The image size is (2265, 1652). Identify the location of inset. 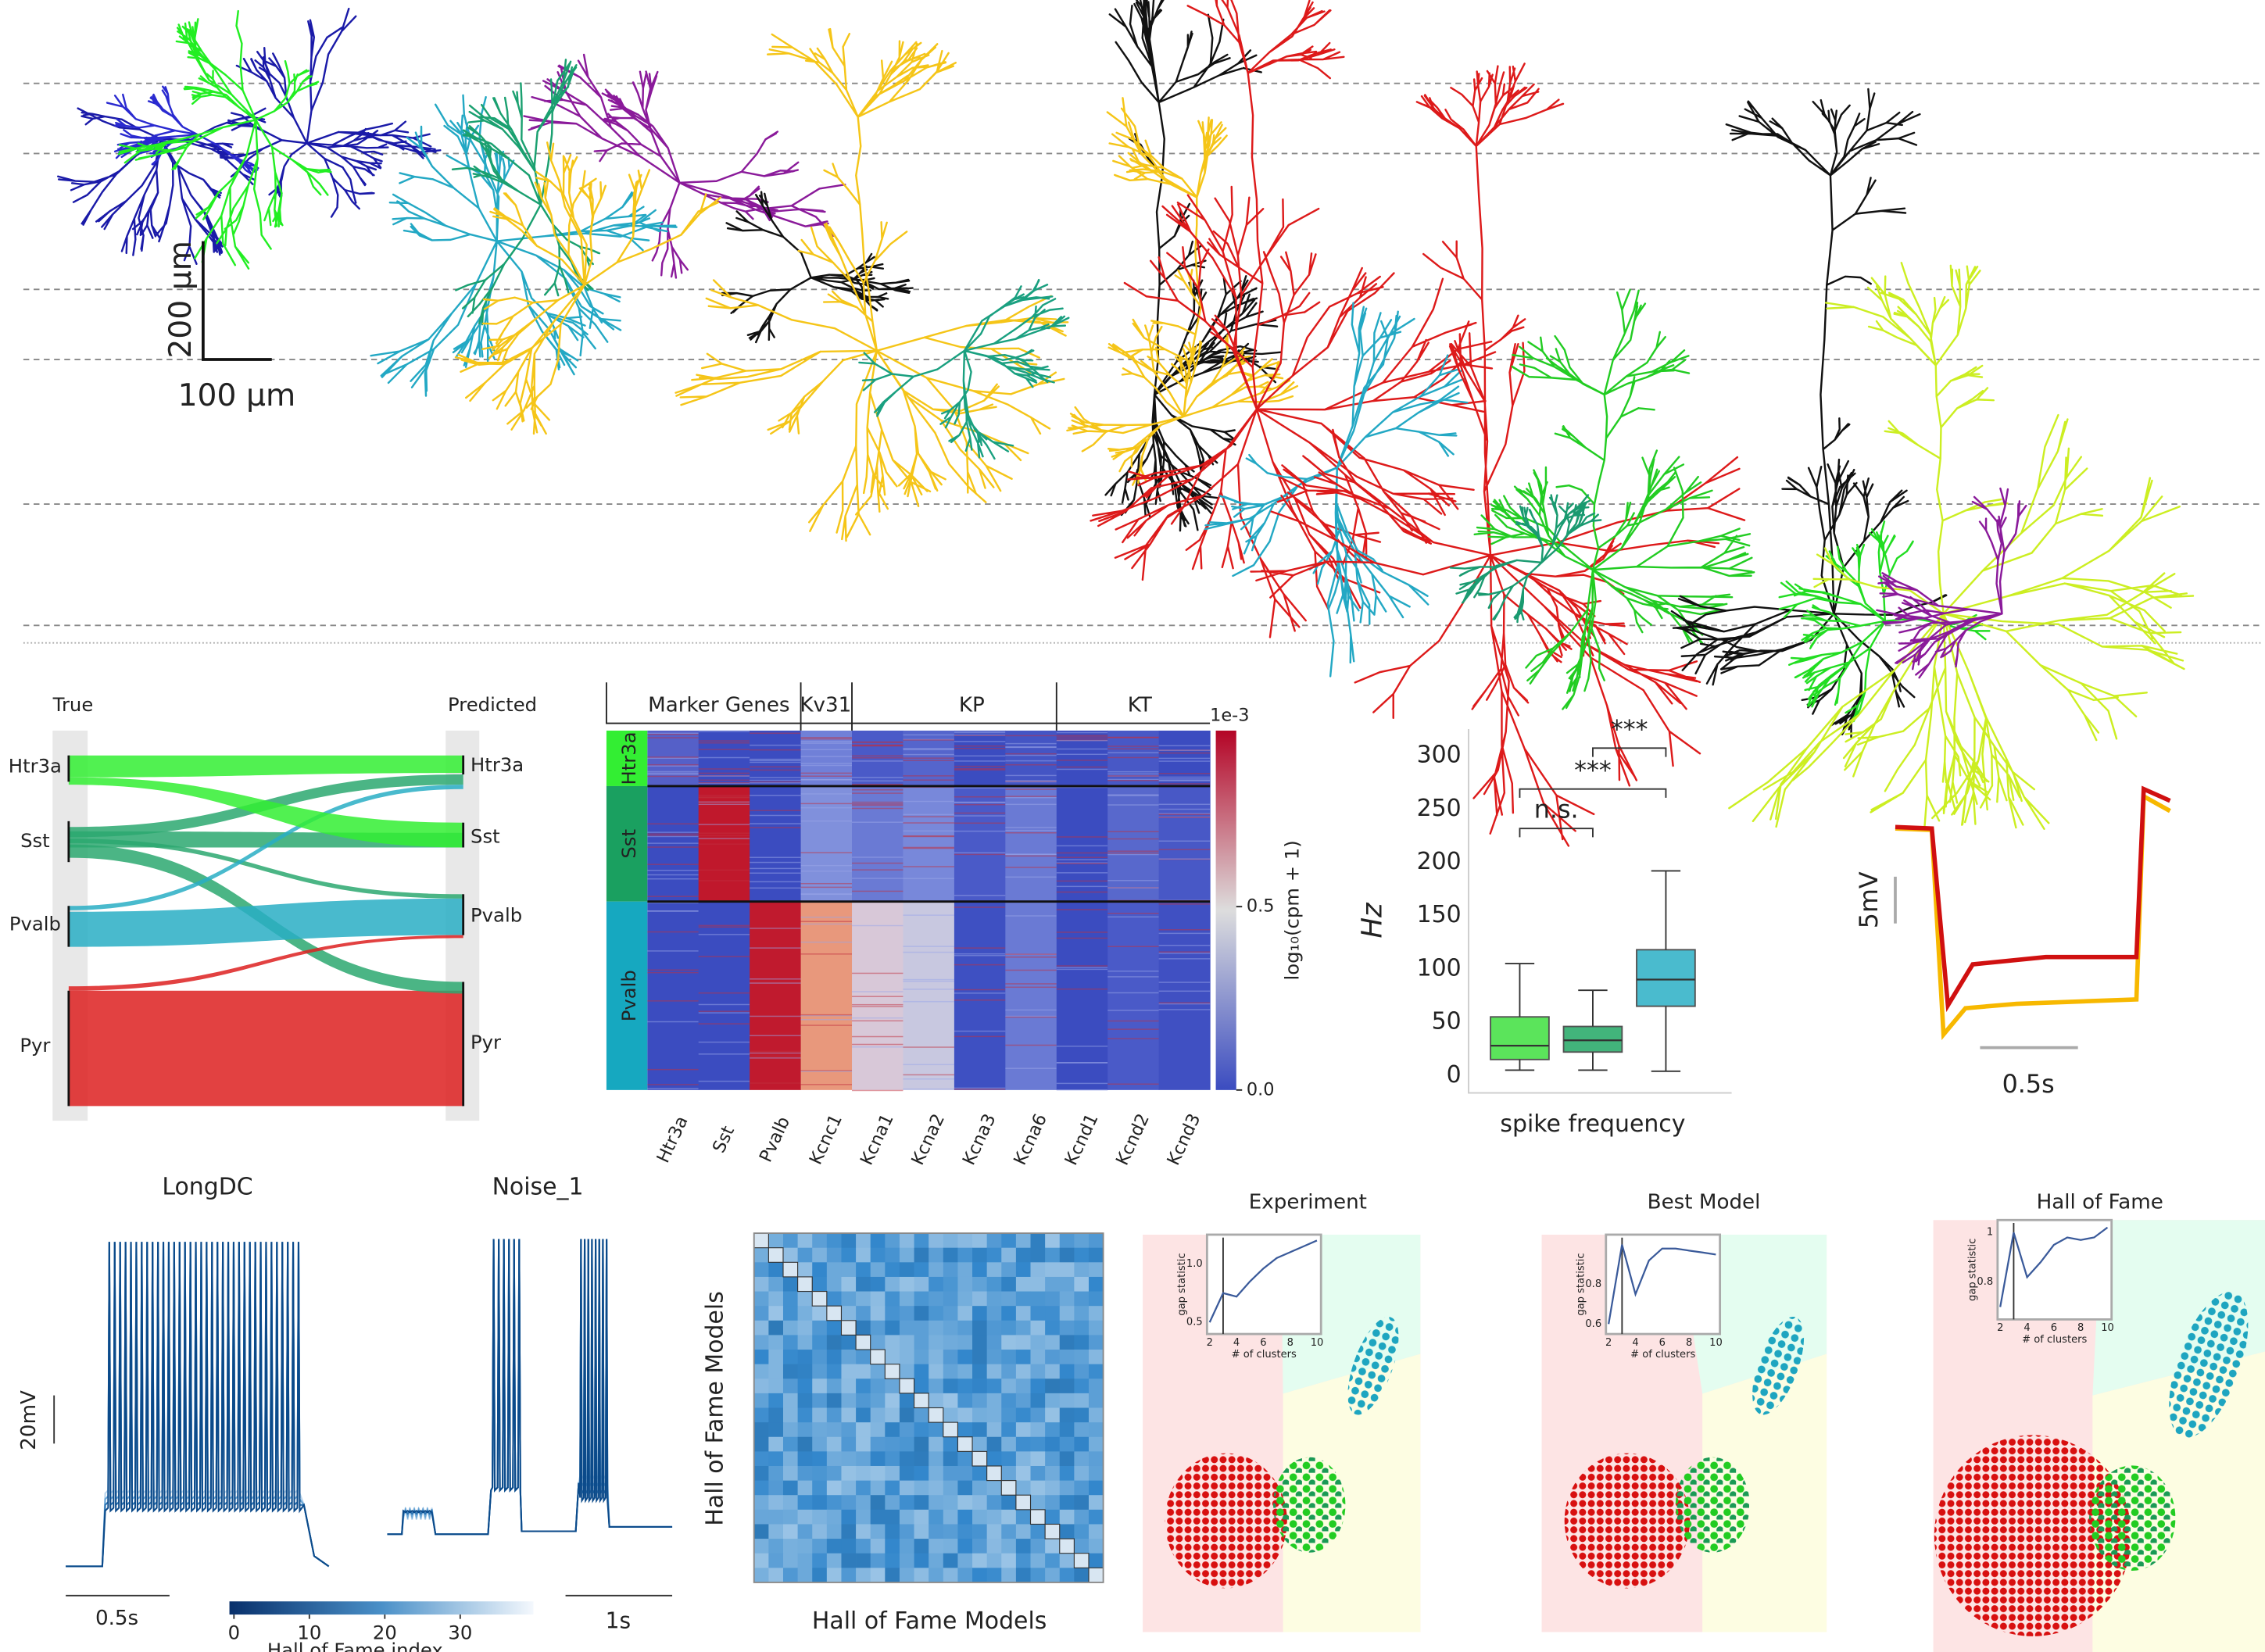
(2054, 1269).